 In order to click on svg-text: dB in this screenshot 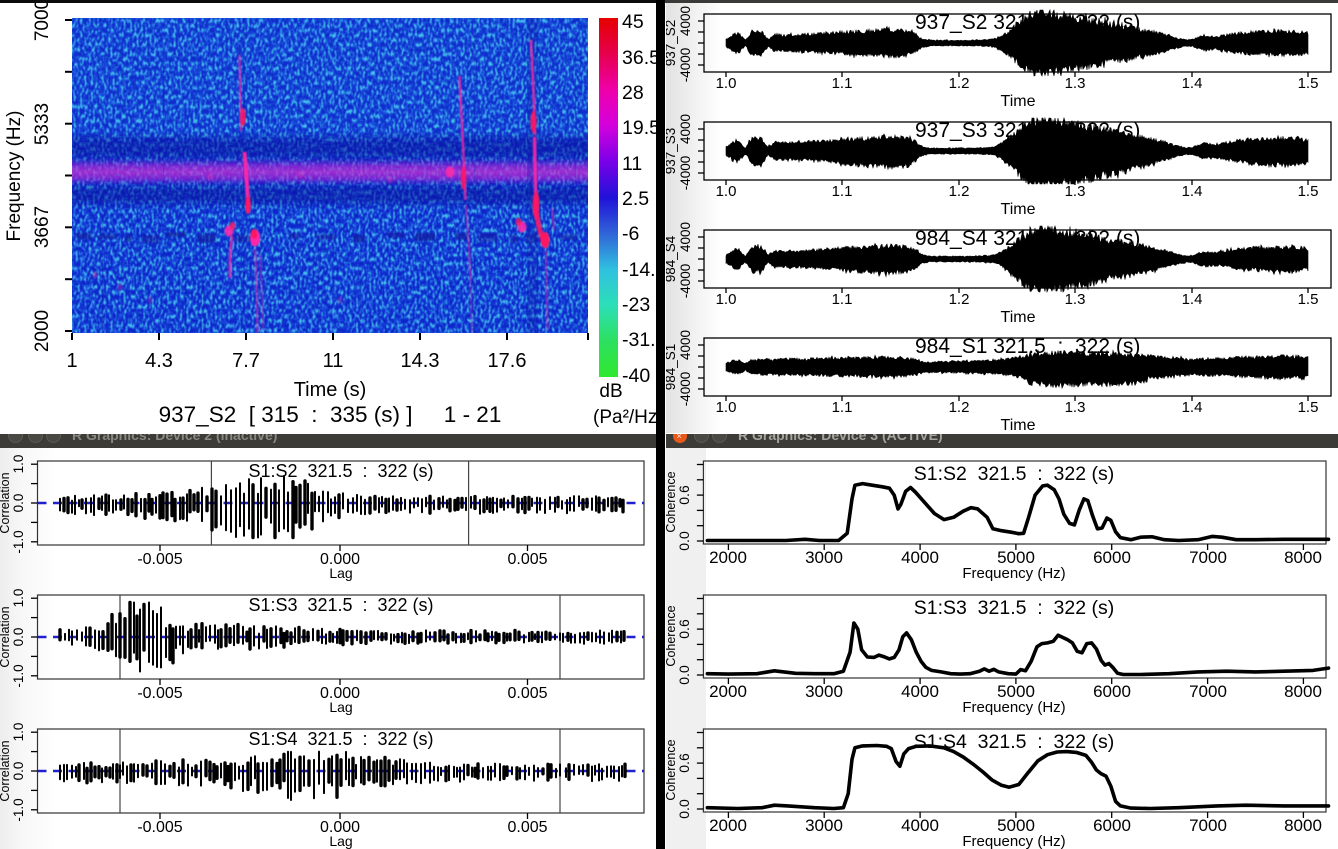, I will do `click(610, 391)`.